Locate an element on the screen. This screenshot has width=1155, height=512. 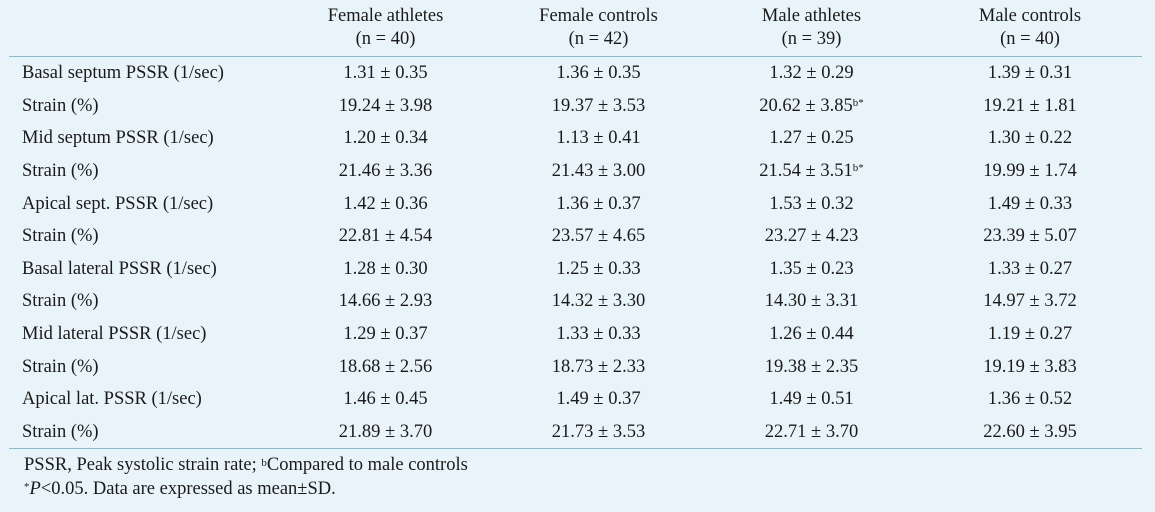
cell-value: 1.29 ± 0.37 is located at coordinates (385, 334).